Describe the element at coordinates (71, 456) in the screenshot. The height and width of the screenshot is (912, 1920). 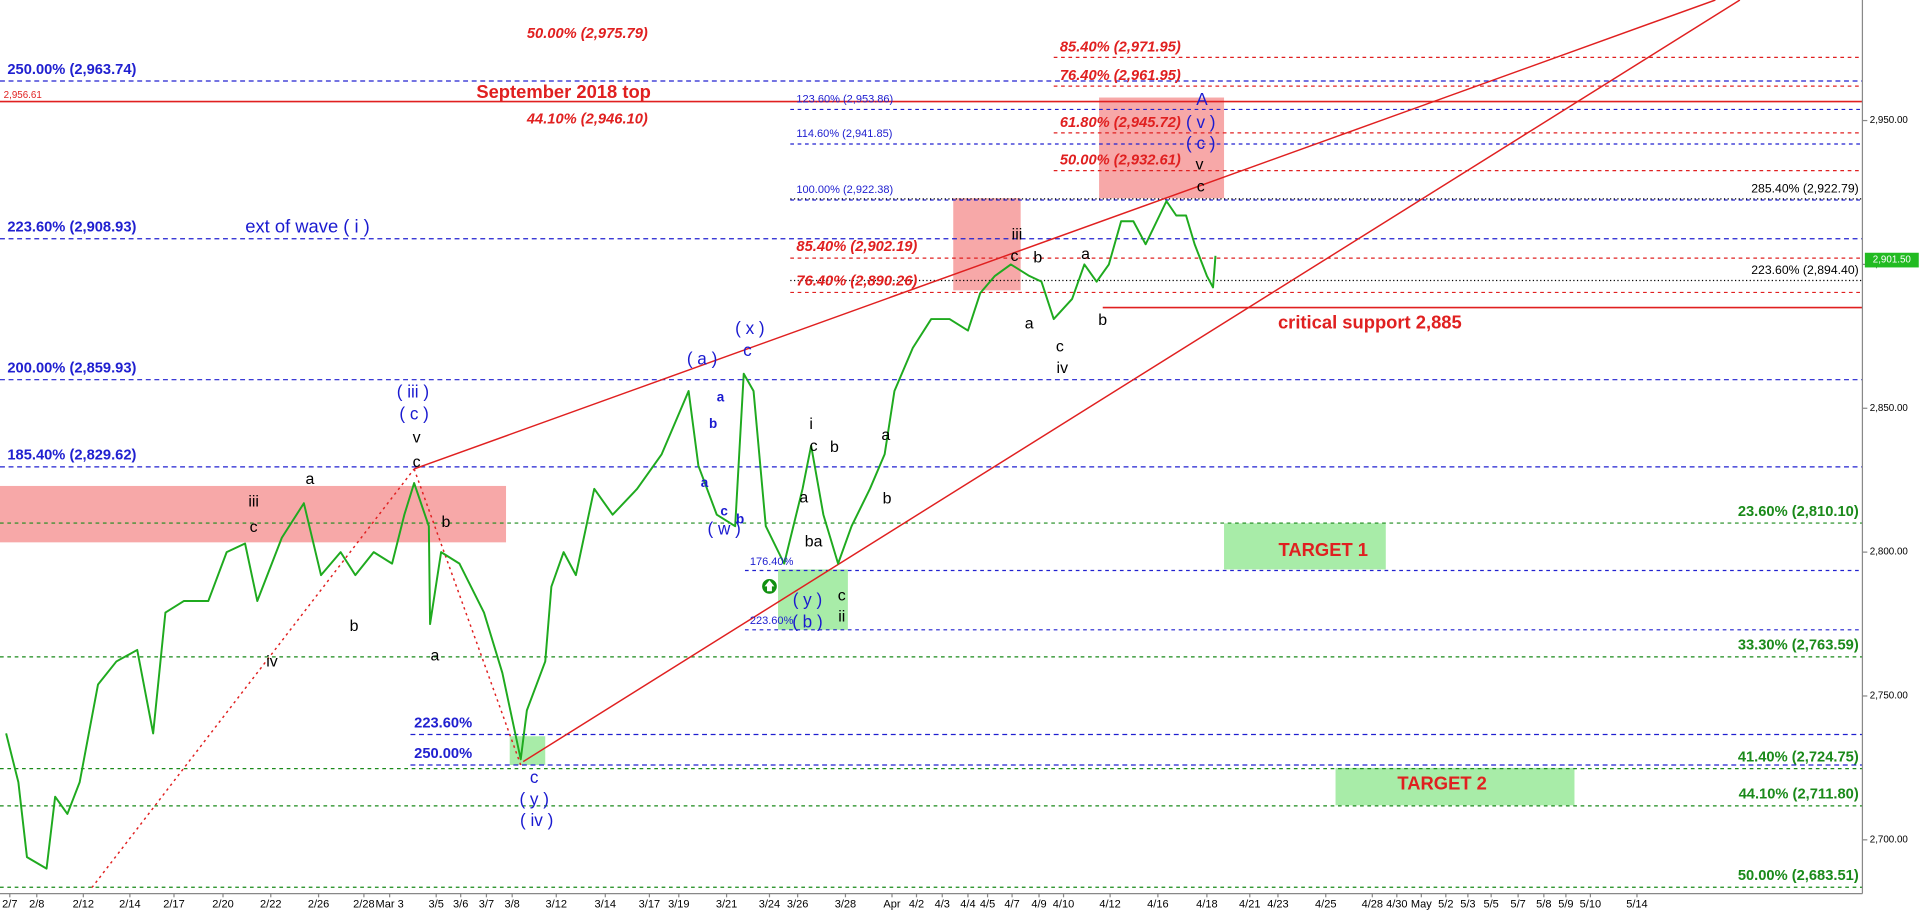
I see `level-label: 185.40% (2,829.62)` at that location.